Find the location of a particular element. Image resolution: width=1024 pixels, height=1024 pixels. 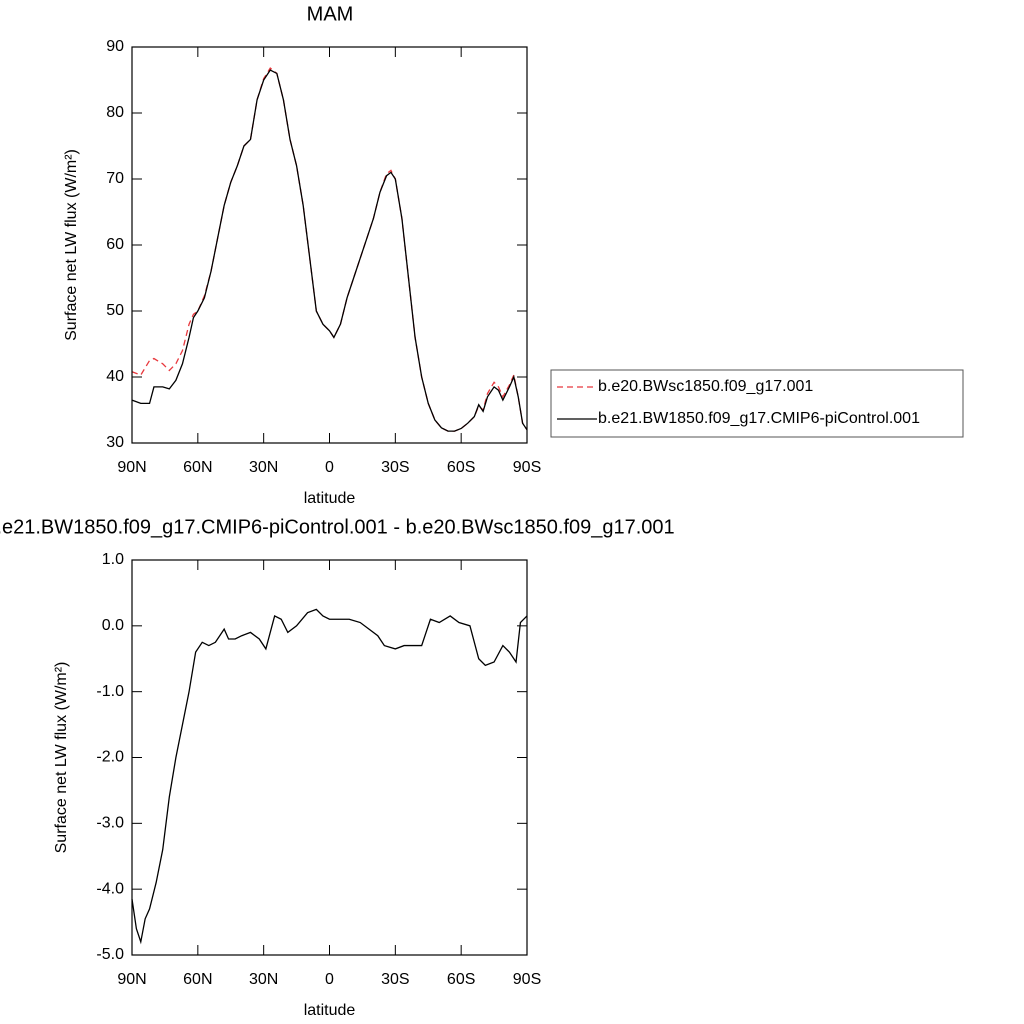

y-tick-label: 50 is located at coordinates (115, 310).